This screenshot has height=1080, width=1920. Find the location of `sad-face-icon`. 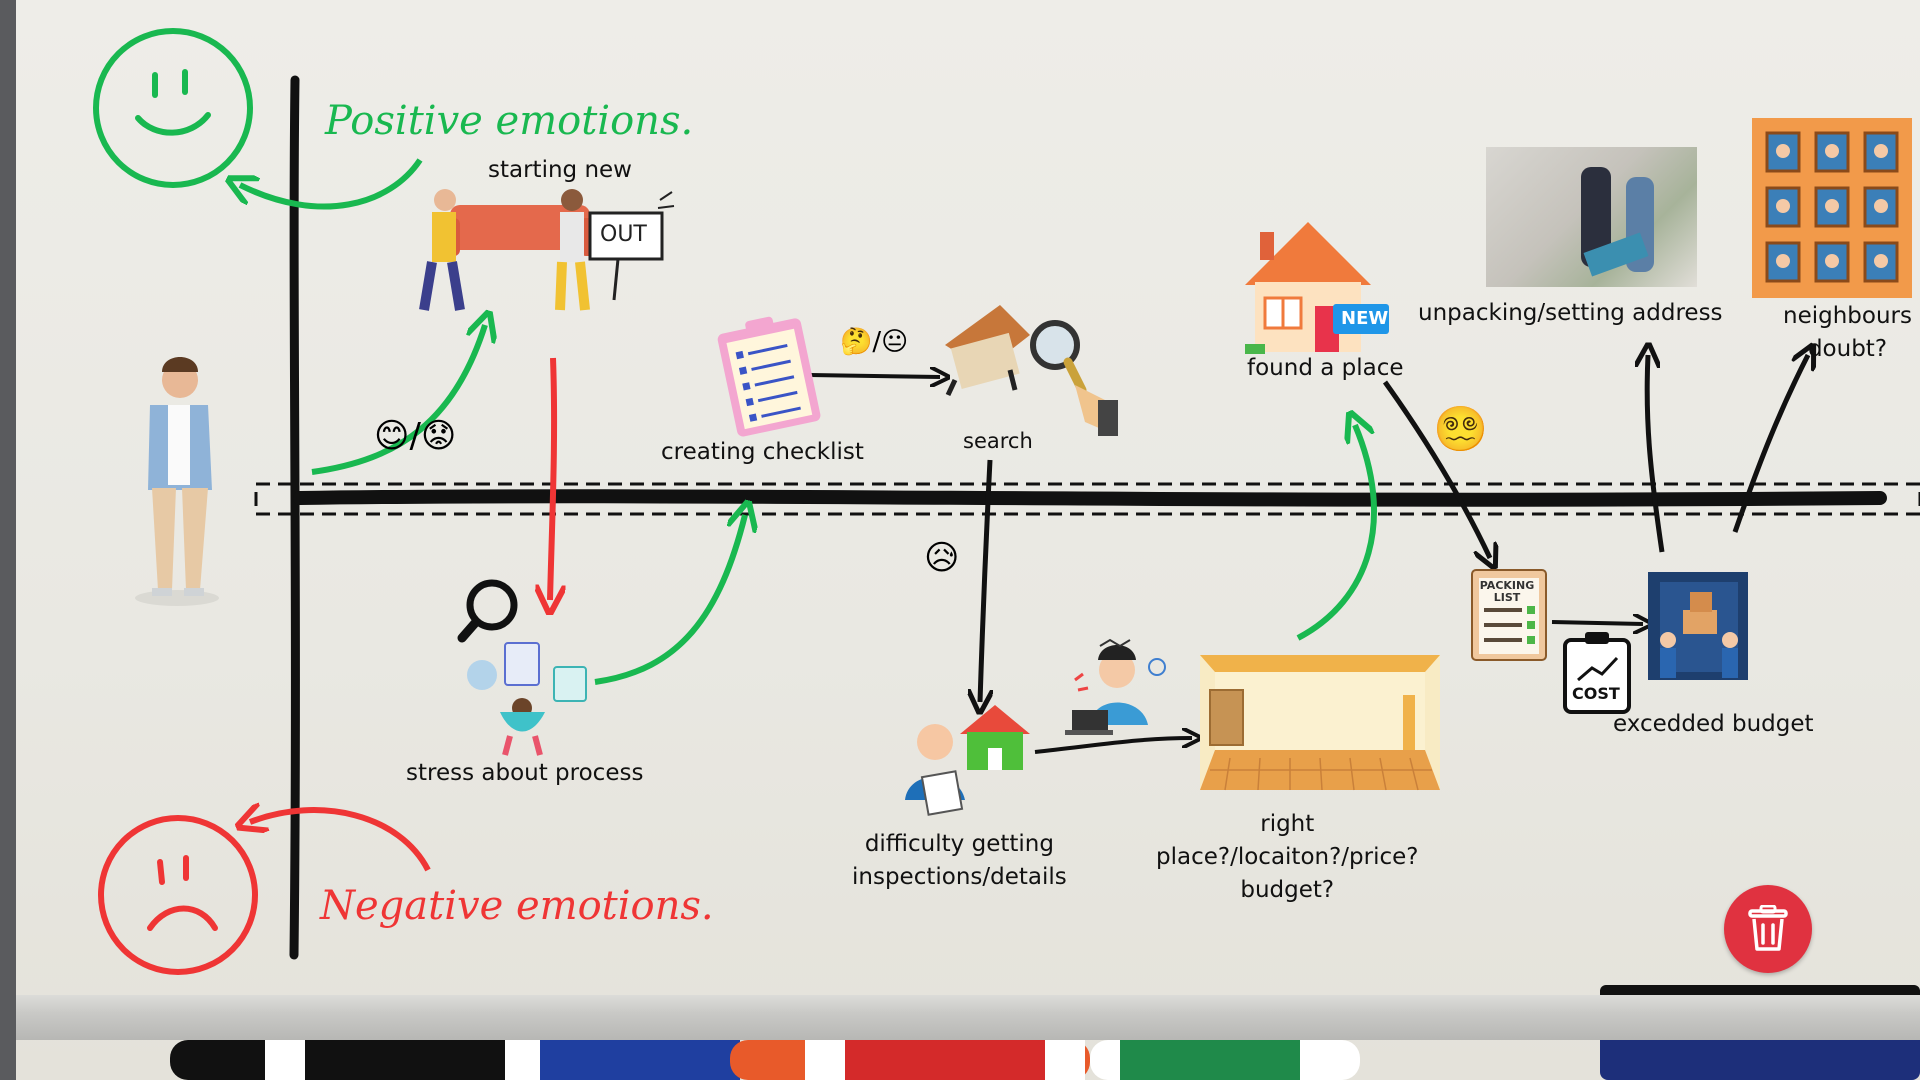

sad-face-icon is located at coordinates (178, 895).